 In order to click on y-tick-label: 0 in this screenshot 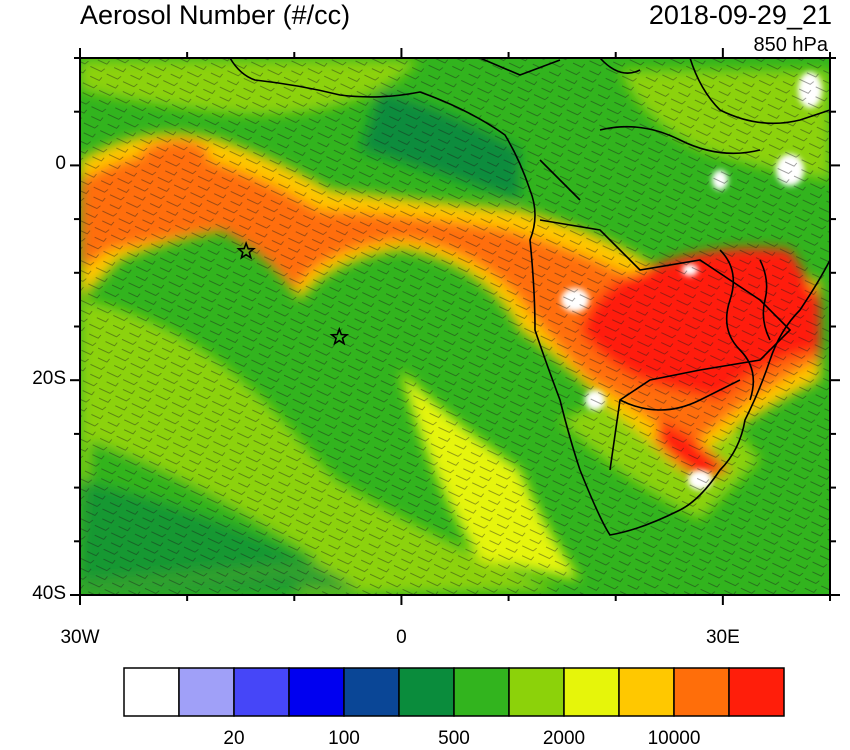, I will do `click(60, 164)`.